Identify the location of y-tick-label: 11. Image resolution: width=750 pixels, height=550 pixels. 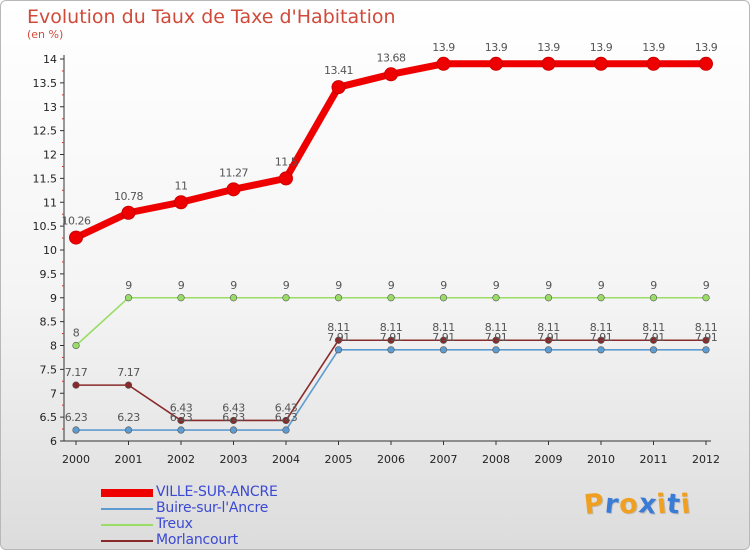
(50, 202).